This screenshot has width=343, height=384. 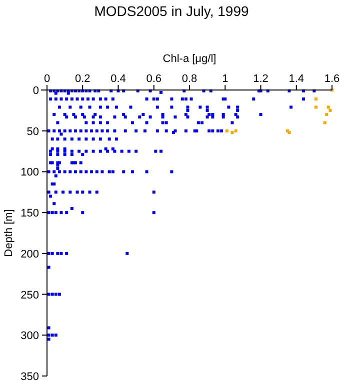 I want to click on y-tick-label: 250, so click(x=29, y=295).